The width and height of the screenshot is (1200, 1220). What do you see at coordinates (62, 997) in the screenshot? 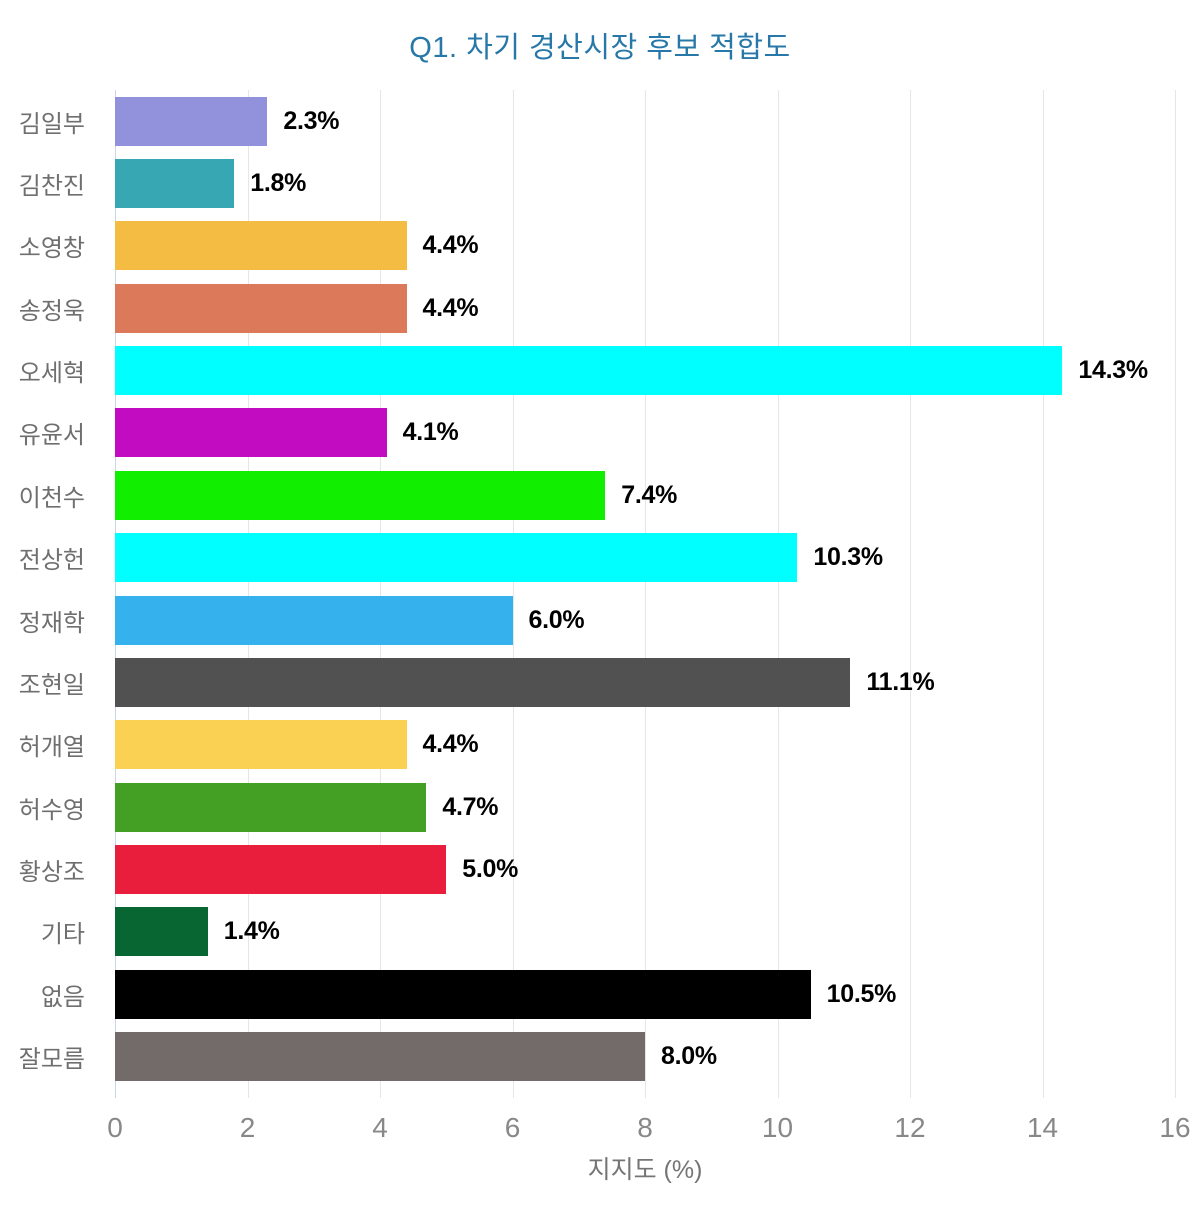
I see `category-label: 없음` at bounding box center [62, 997].